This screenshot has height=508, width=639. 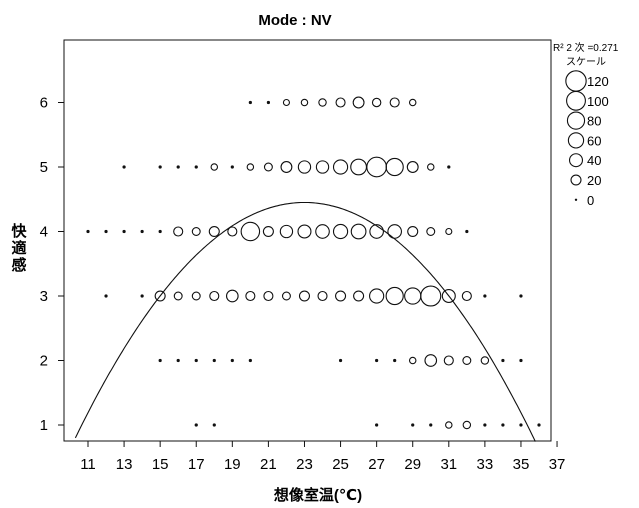 I want to click on legend-label: 20, so click(x=594, y=180).